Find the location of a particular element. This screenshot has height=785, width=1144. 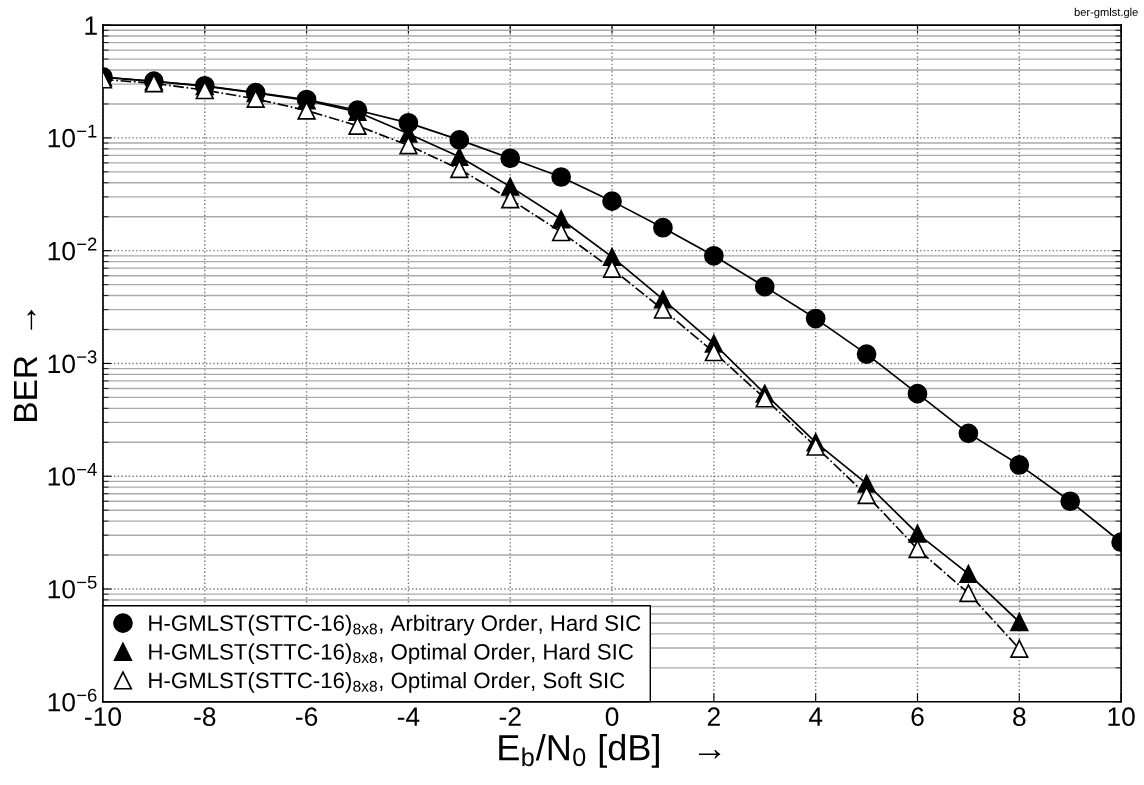

legend-label: H-GMLST(STTC-16)$_{8x8}$, Arbitrary Order, Hard SIC is located at coordinates (395, 625).